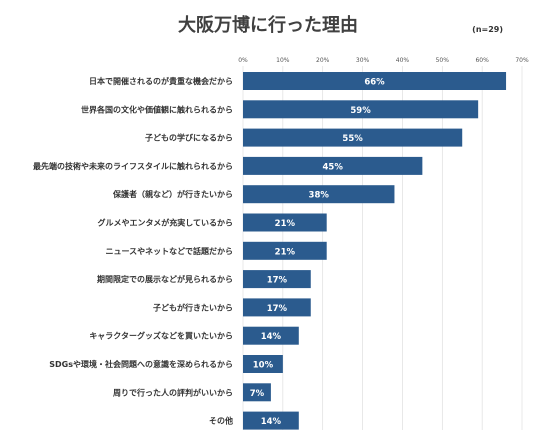 This screenshot has width=536, height=443. I want to click on category-label: 子どもが行きたいから, so click(193, 307).